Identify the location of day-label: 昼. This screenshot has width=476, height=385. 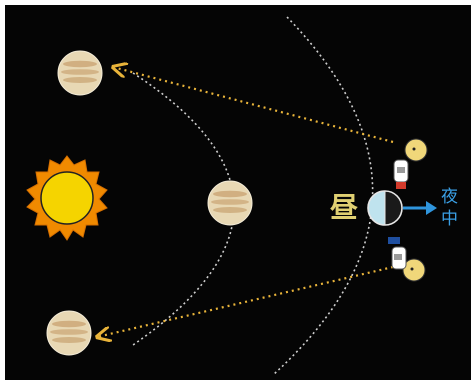
(344, 207).